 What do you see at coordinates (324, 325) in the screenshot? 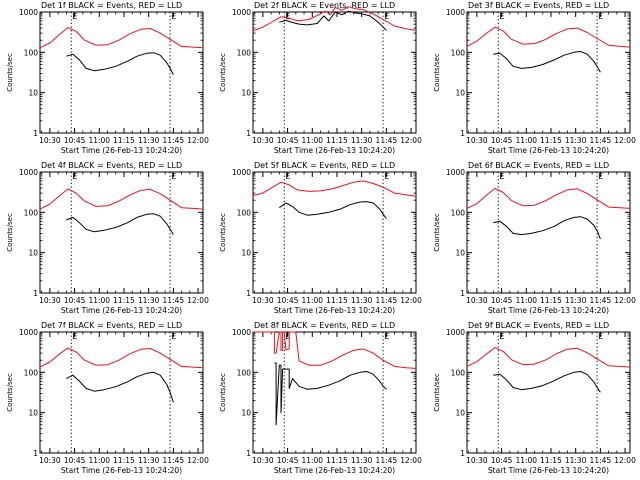
I see `panel-title: Det 8f BLACK = Events, RED = LLD` at bounding box center [324, 325].